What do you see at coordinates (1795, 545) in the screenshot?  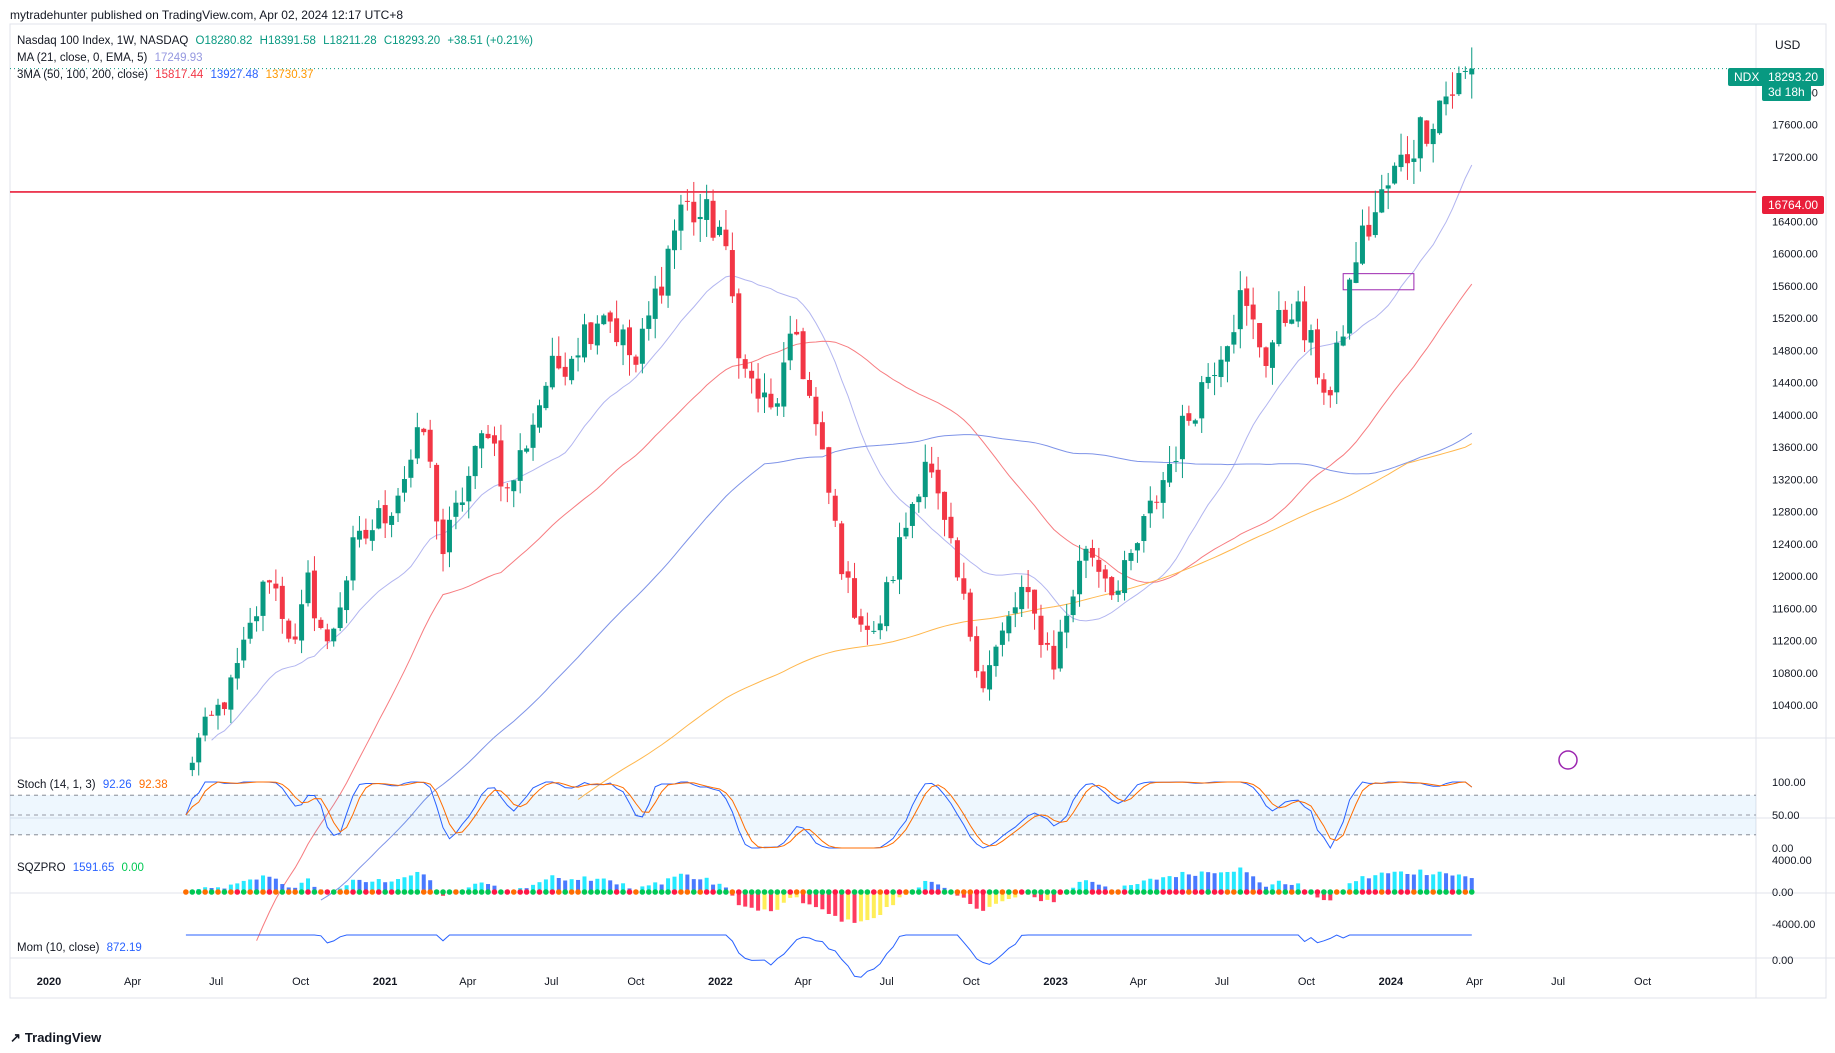 I see `price-axis-tick: 12400.00` at bounding box center [1795, 545].